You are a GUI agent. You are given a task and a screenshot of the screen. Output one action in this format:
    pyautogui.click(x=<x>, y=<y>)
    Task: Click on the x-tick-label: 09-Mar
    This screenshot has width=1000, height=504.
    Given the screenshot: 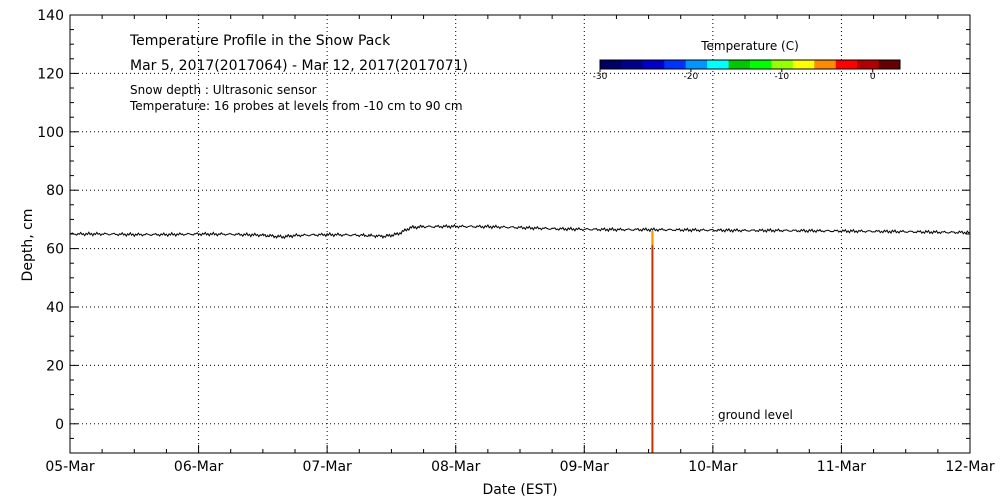 What is the action you would take?
    pyautogui.click(x=585, y=467)
    